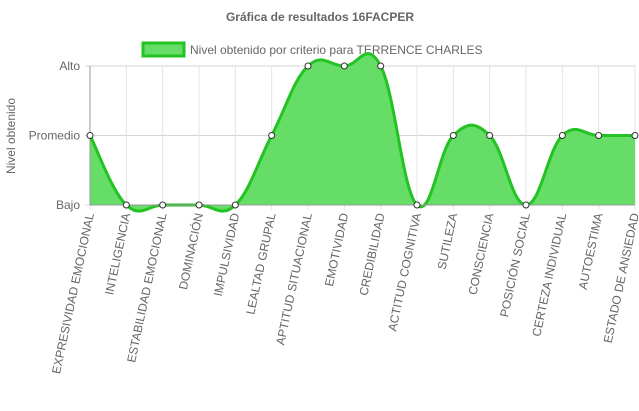 This screenshot has height=411, width=639. I want to click on x-tick-label: DOMINACIÓN, so click(190, 251).